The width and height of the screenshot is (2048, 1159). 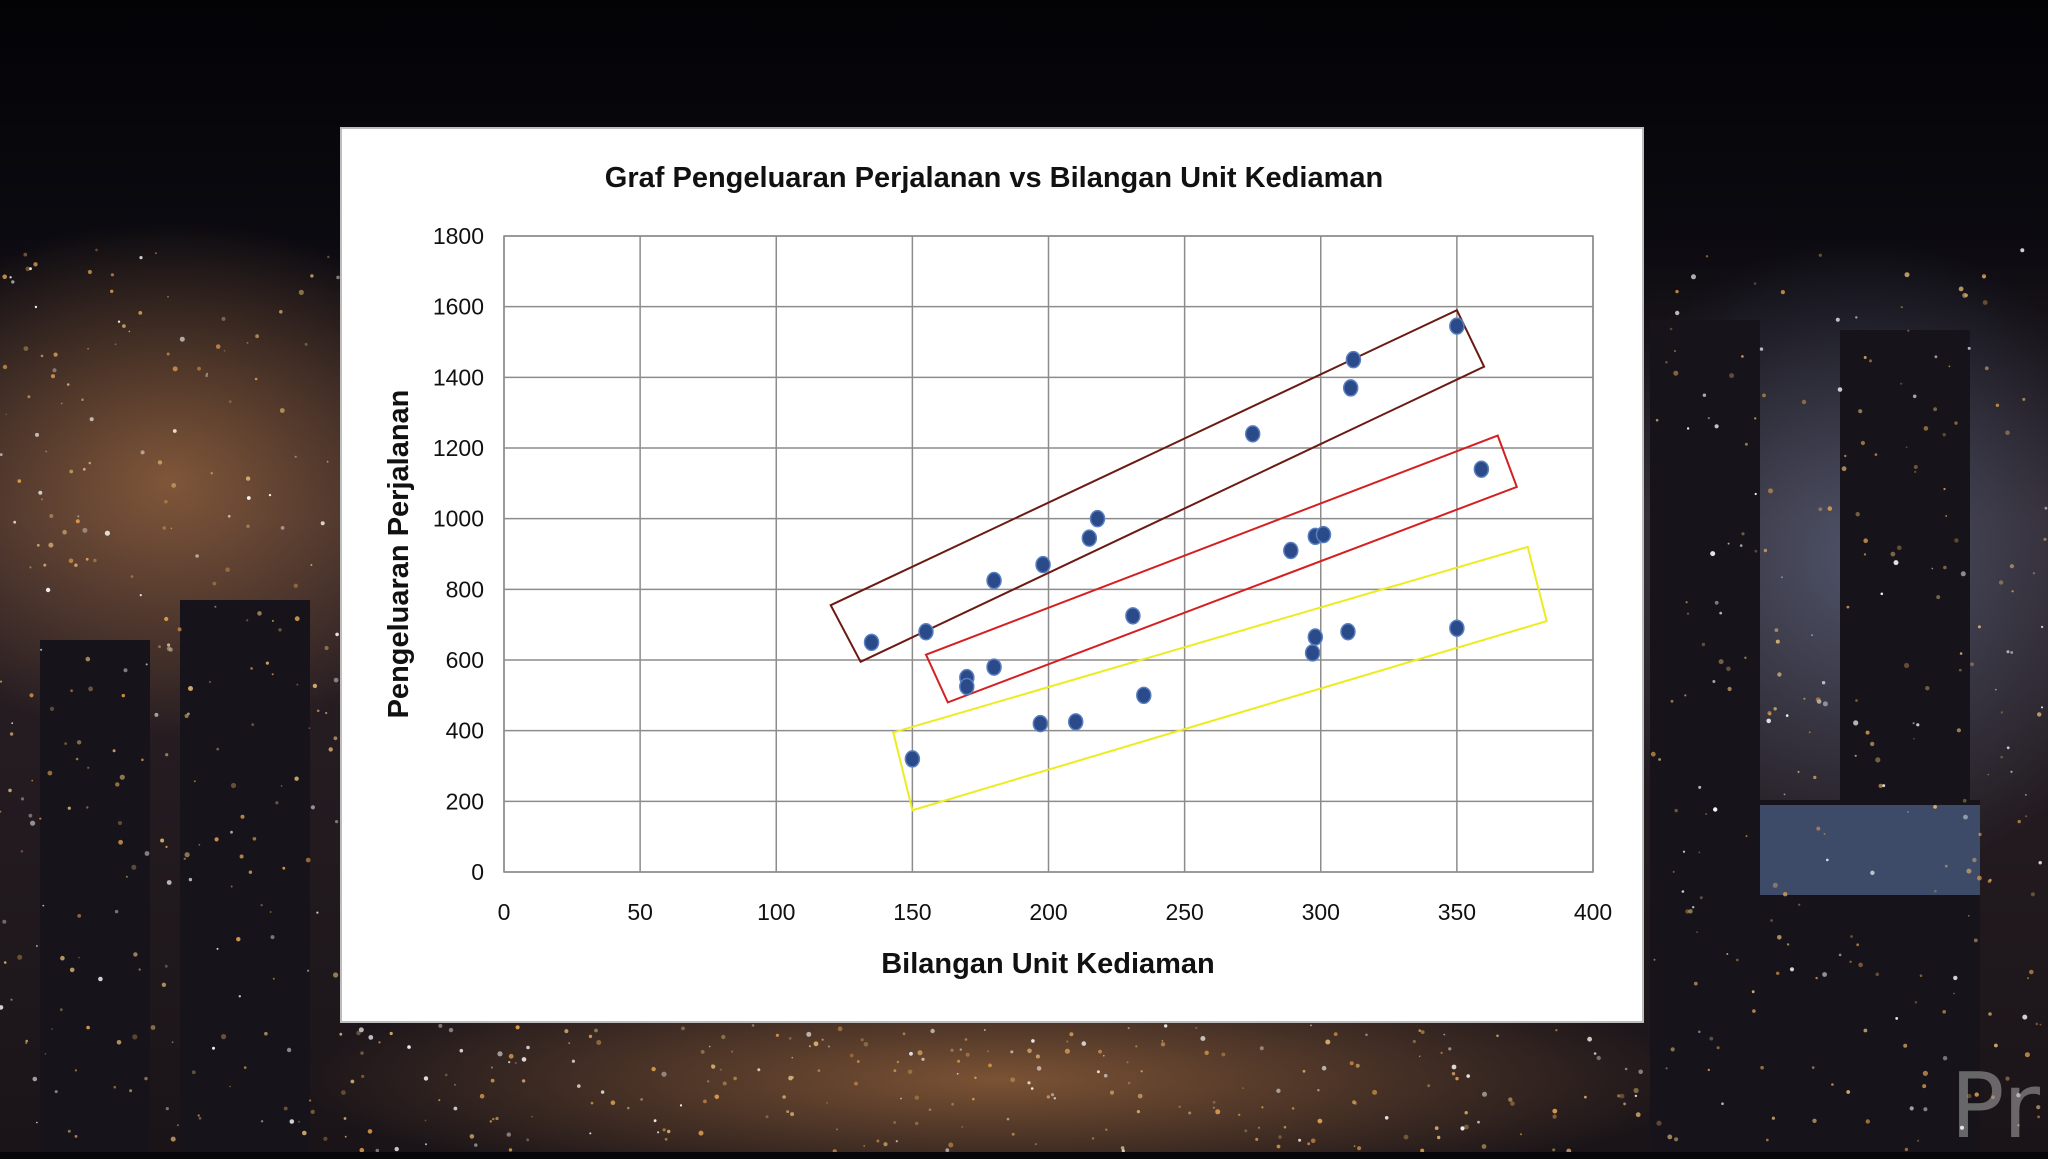 I want to click on y-axis-title: Pengeluaran Perjalanan, so click(x=399, y=554).